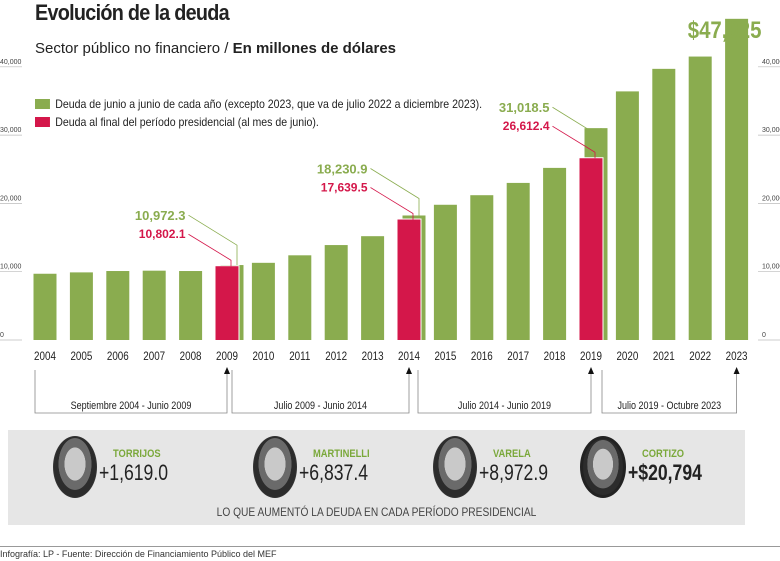 The width and height of the screenshot is (780, 561). Describe the element at coordinates (227, 356) in the screenshot. I see `x-tick-label: 2009` at that location.